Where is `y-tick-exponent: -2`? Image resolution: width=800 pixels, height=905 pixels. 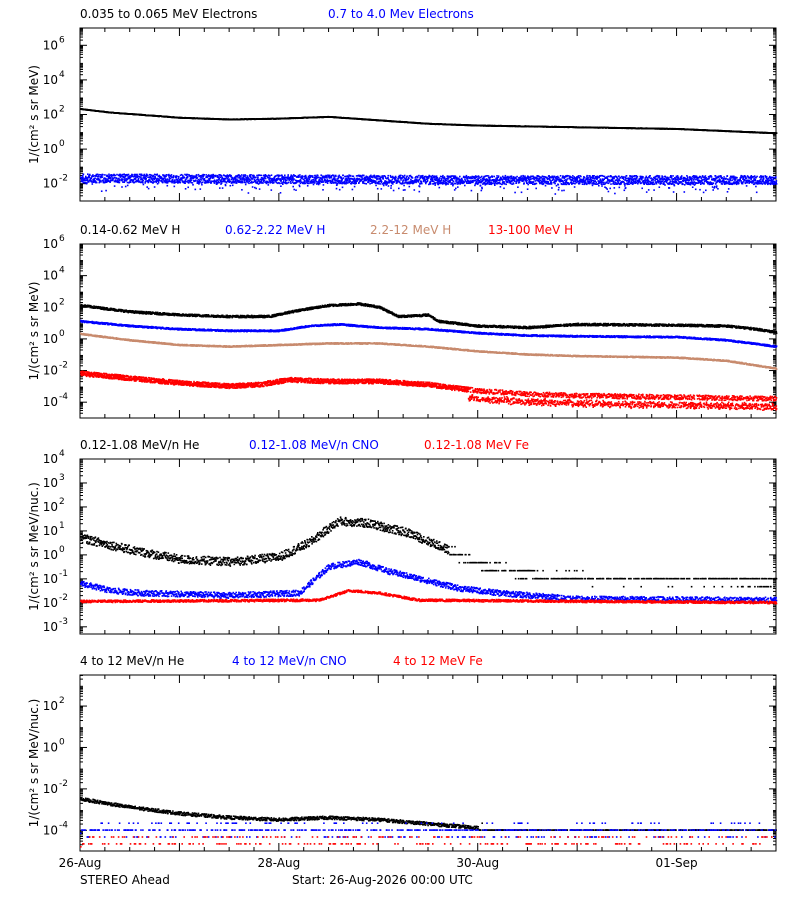
y-tick-exponent: -2 is located at coordinates (63, 179).